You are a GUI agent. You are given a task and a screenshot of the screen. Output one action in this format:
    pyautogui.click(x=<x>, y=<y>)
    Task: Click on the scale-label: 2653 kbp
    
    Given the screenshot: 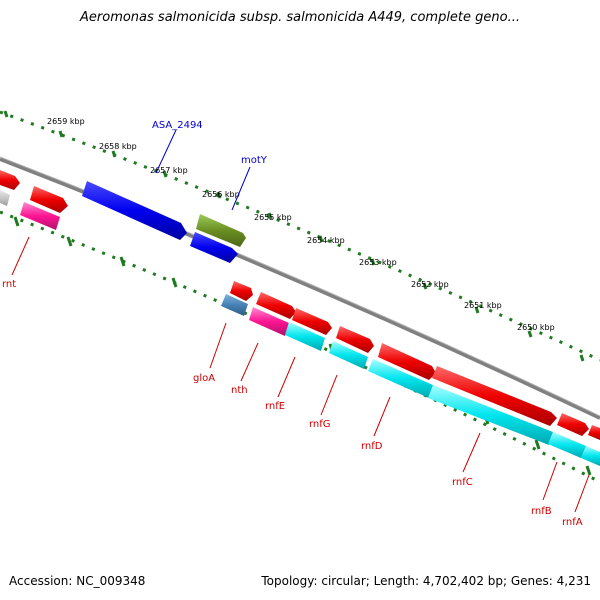 What is the action you would take?
    pyautogui.click(x=378, y=262)
    